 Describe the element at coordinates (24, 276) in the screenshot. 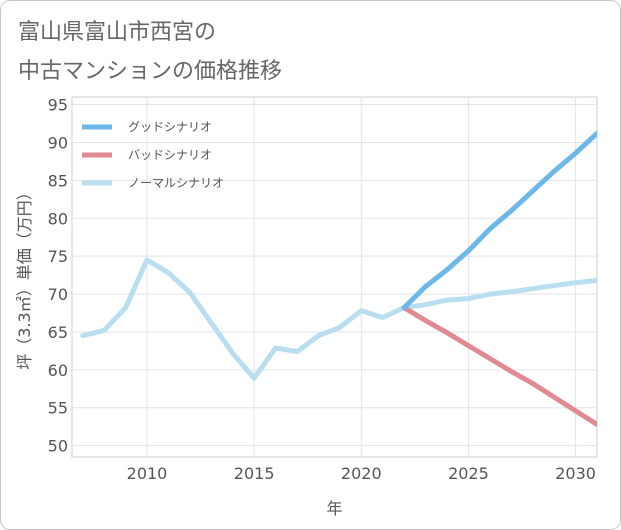

I see `y-axis-label: 坪（3.3㎡）単価（万円）` at that location.